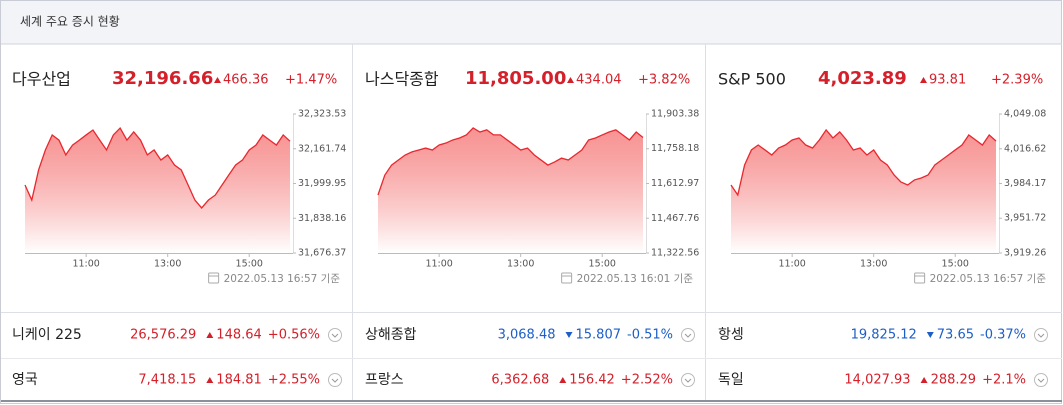  What do you see at coordinates (877, 380) in the screenshot?
I see `price: 14,027.93` at bounding box center [877, 380].